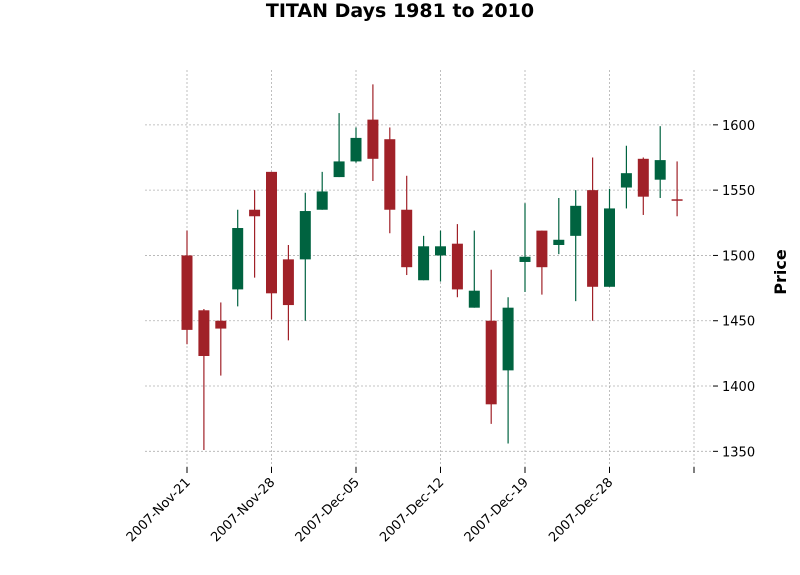  I want to click on y-axis-label: Price, so click(780, 272).